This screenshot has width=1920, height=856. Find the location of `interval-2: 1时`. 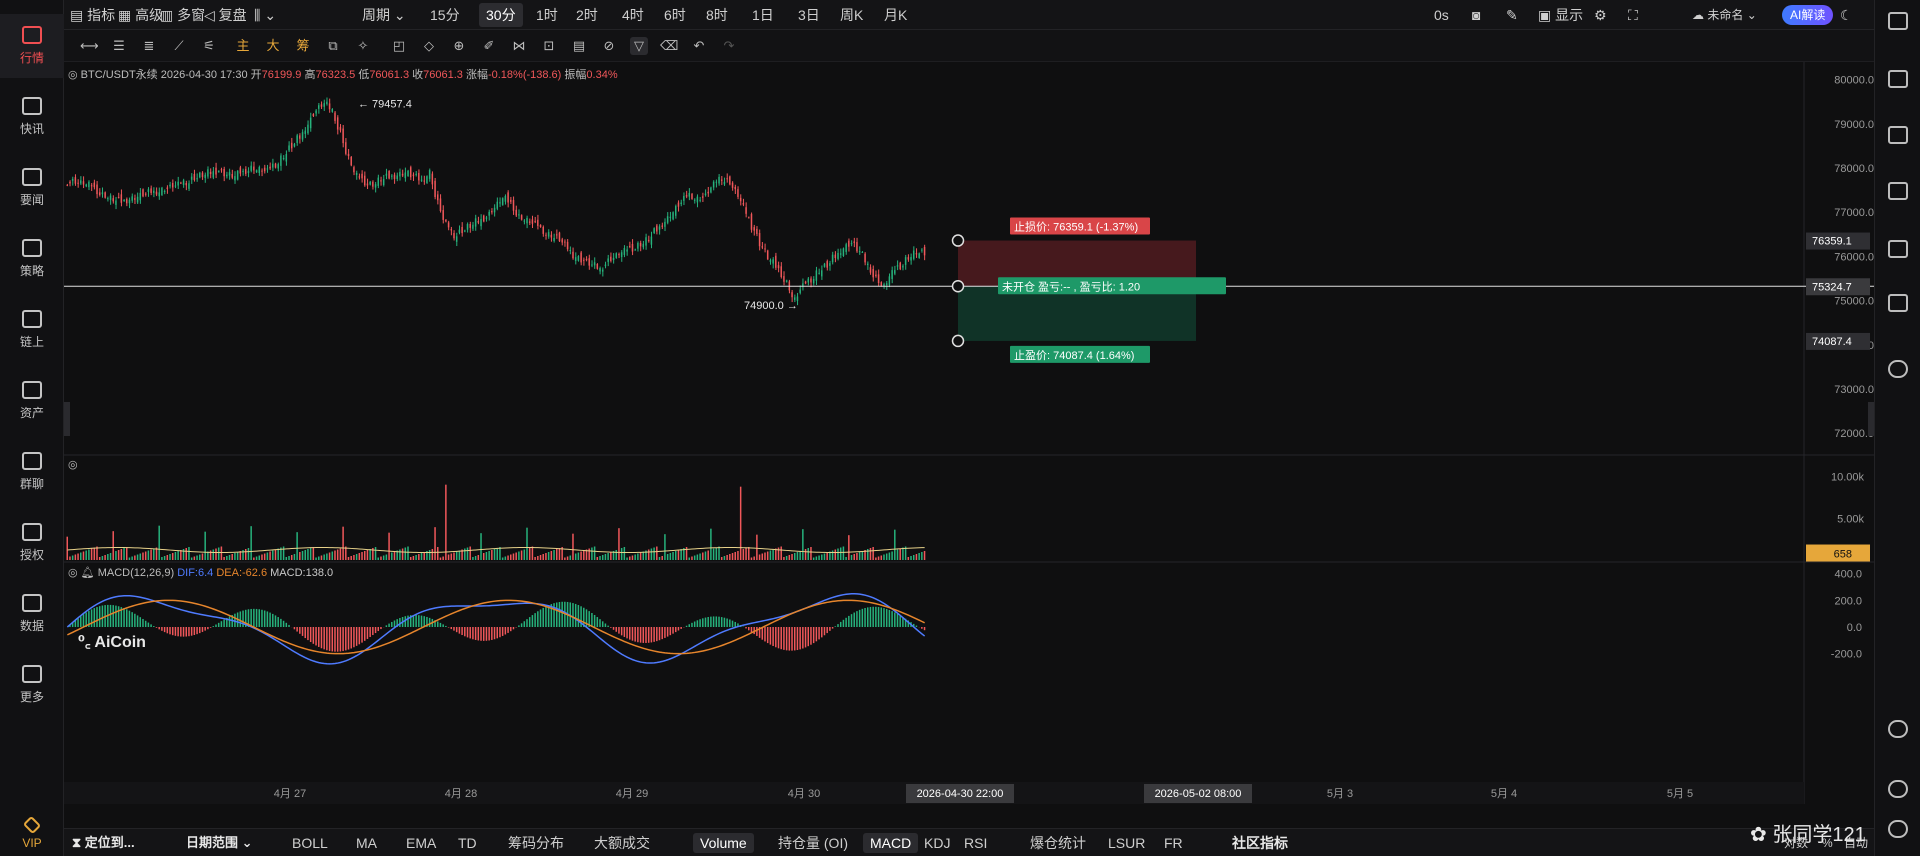

interval-2: 1时 is located at coordinates (547, 15).